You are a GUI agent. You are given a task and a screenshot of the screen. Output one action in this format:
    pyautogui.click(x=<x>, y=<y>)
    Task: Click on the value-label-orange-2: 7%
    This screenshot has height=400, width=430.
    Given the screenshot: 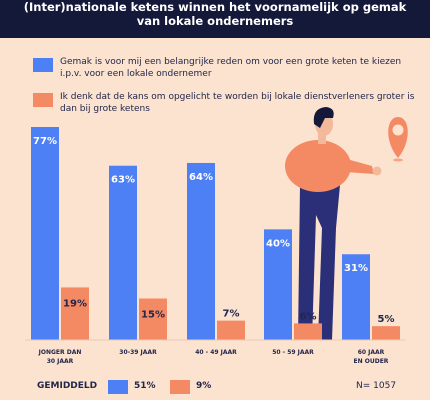 What is the action you would take?
    pyautogui.click(x=231, y=314)
    